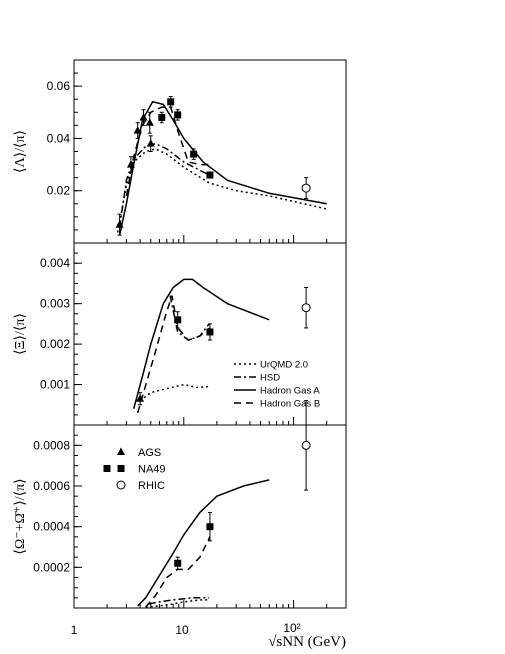 This screenshot has height=654, width=505. Describe the element at coordinates (149, 453) in the screenshot. I see `legend-marker-label: AGS` at that location.